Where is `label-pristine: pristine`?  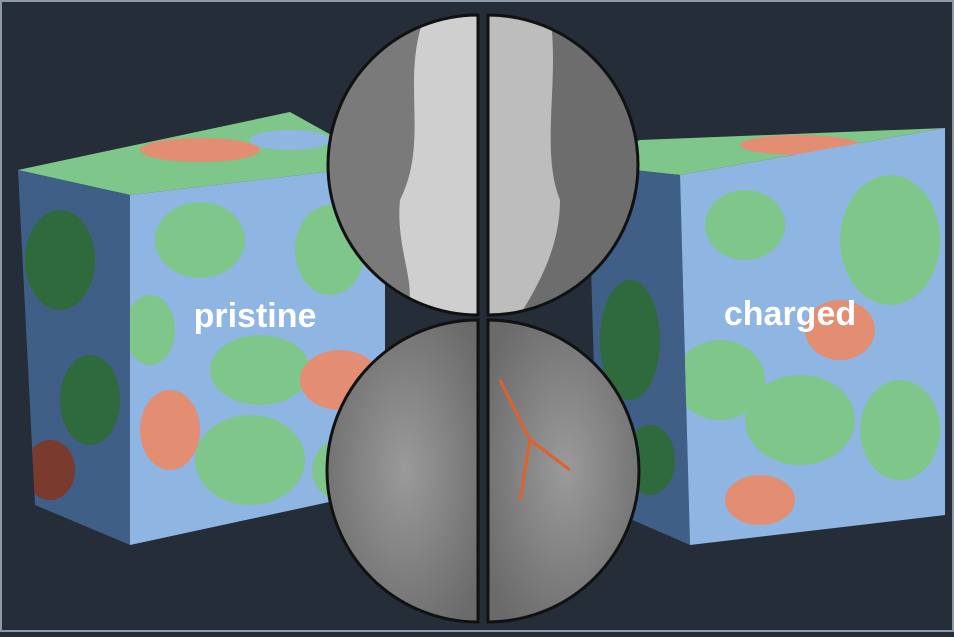
label-pristine: pristine is located at coordinates (255, 316).